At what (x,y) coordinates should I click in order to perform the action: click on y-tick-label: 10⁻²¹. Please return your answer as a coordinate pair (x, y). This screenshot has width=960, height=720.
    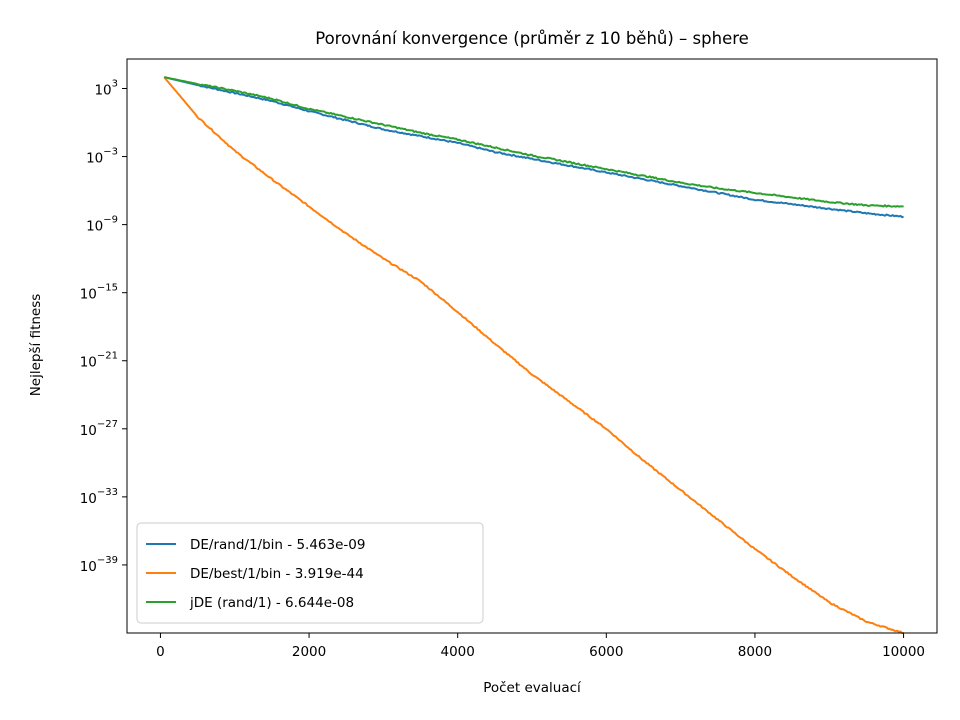
    Looking at the image, I should click on (99, 361).